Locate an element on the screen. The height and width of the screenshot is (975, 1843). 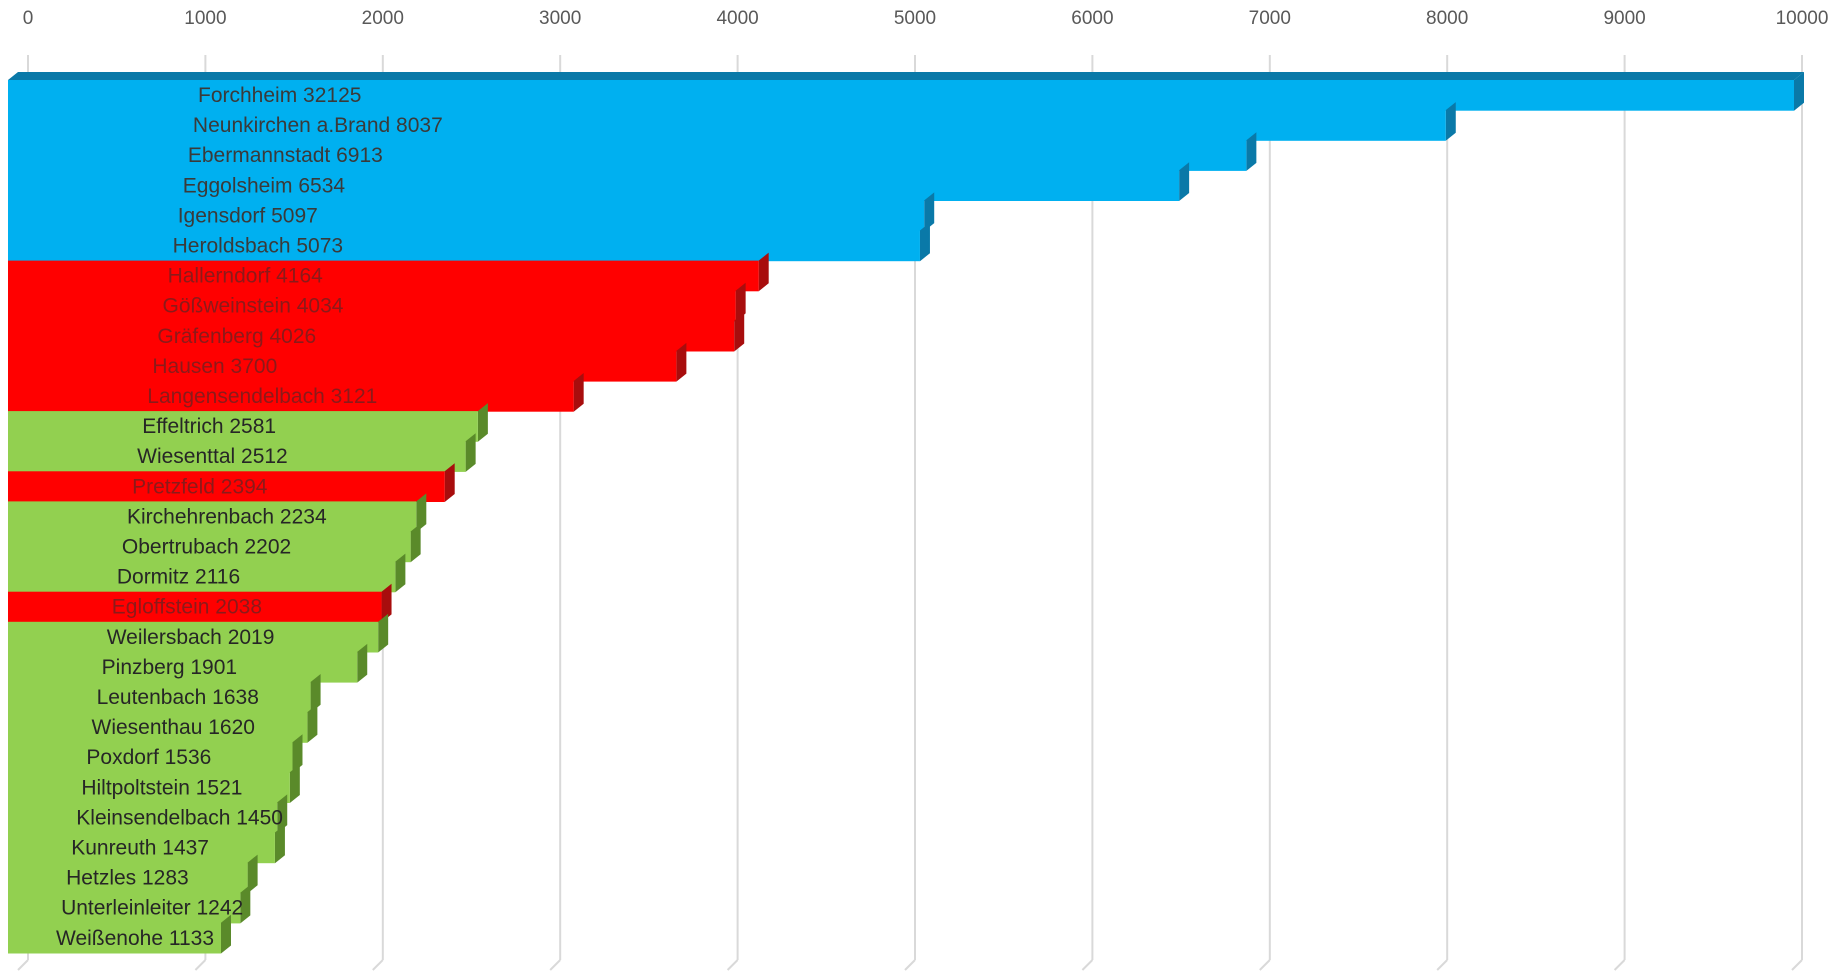
bar-label: Wiesenttal 2512 is located at coordinates (212, 456).